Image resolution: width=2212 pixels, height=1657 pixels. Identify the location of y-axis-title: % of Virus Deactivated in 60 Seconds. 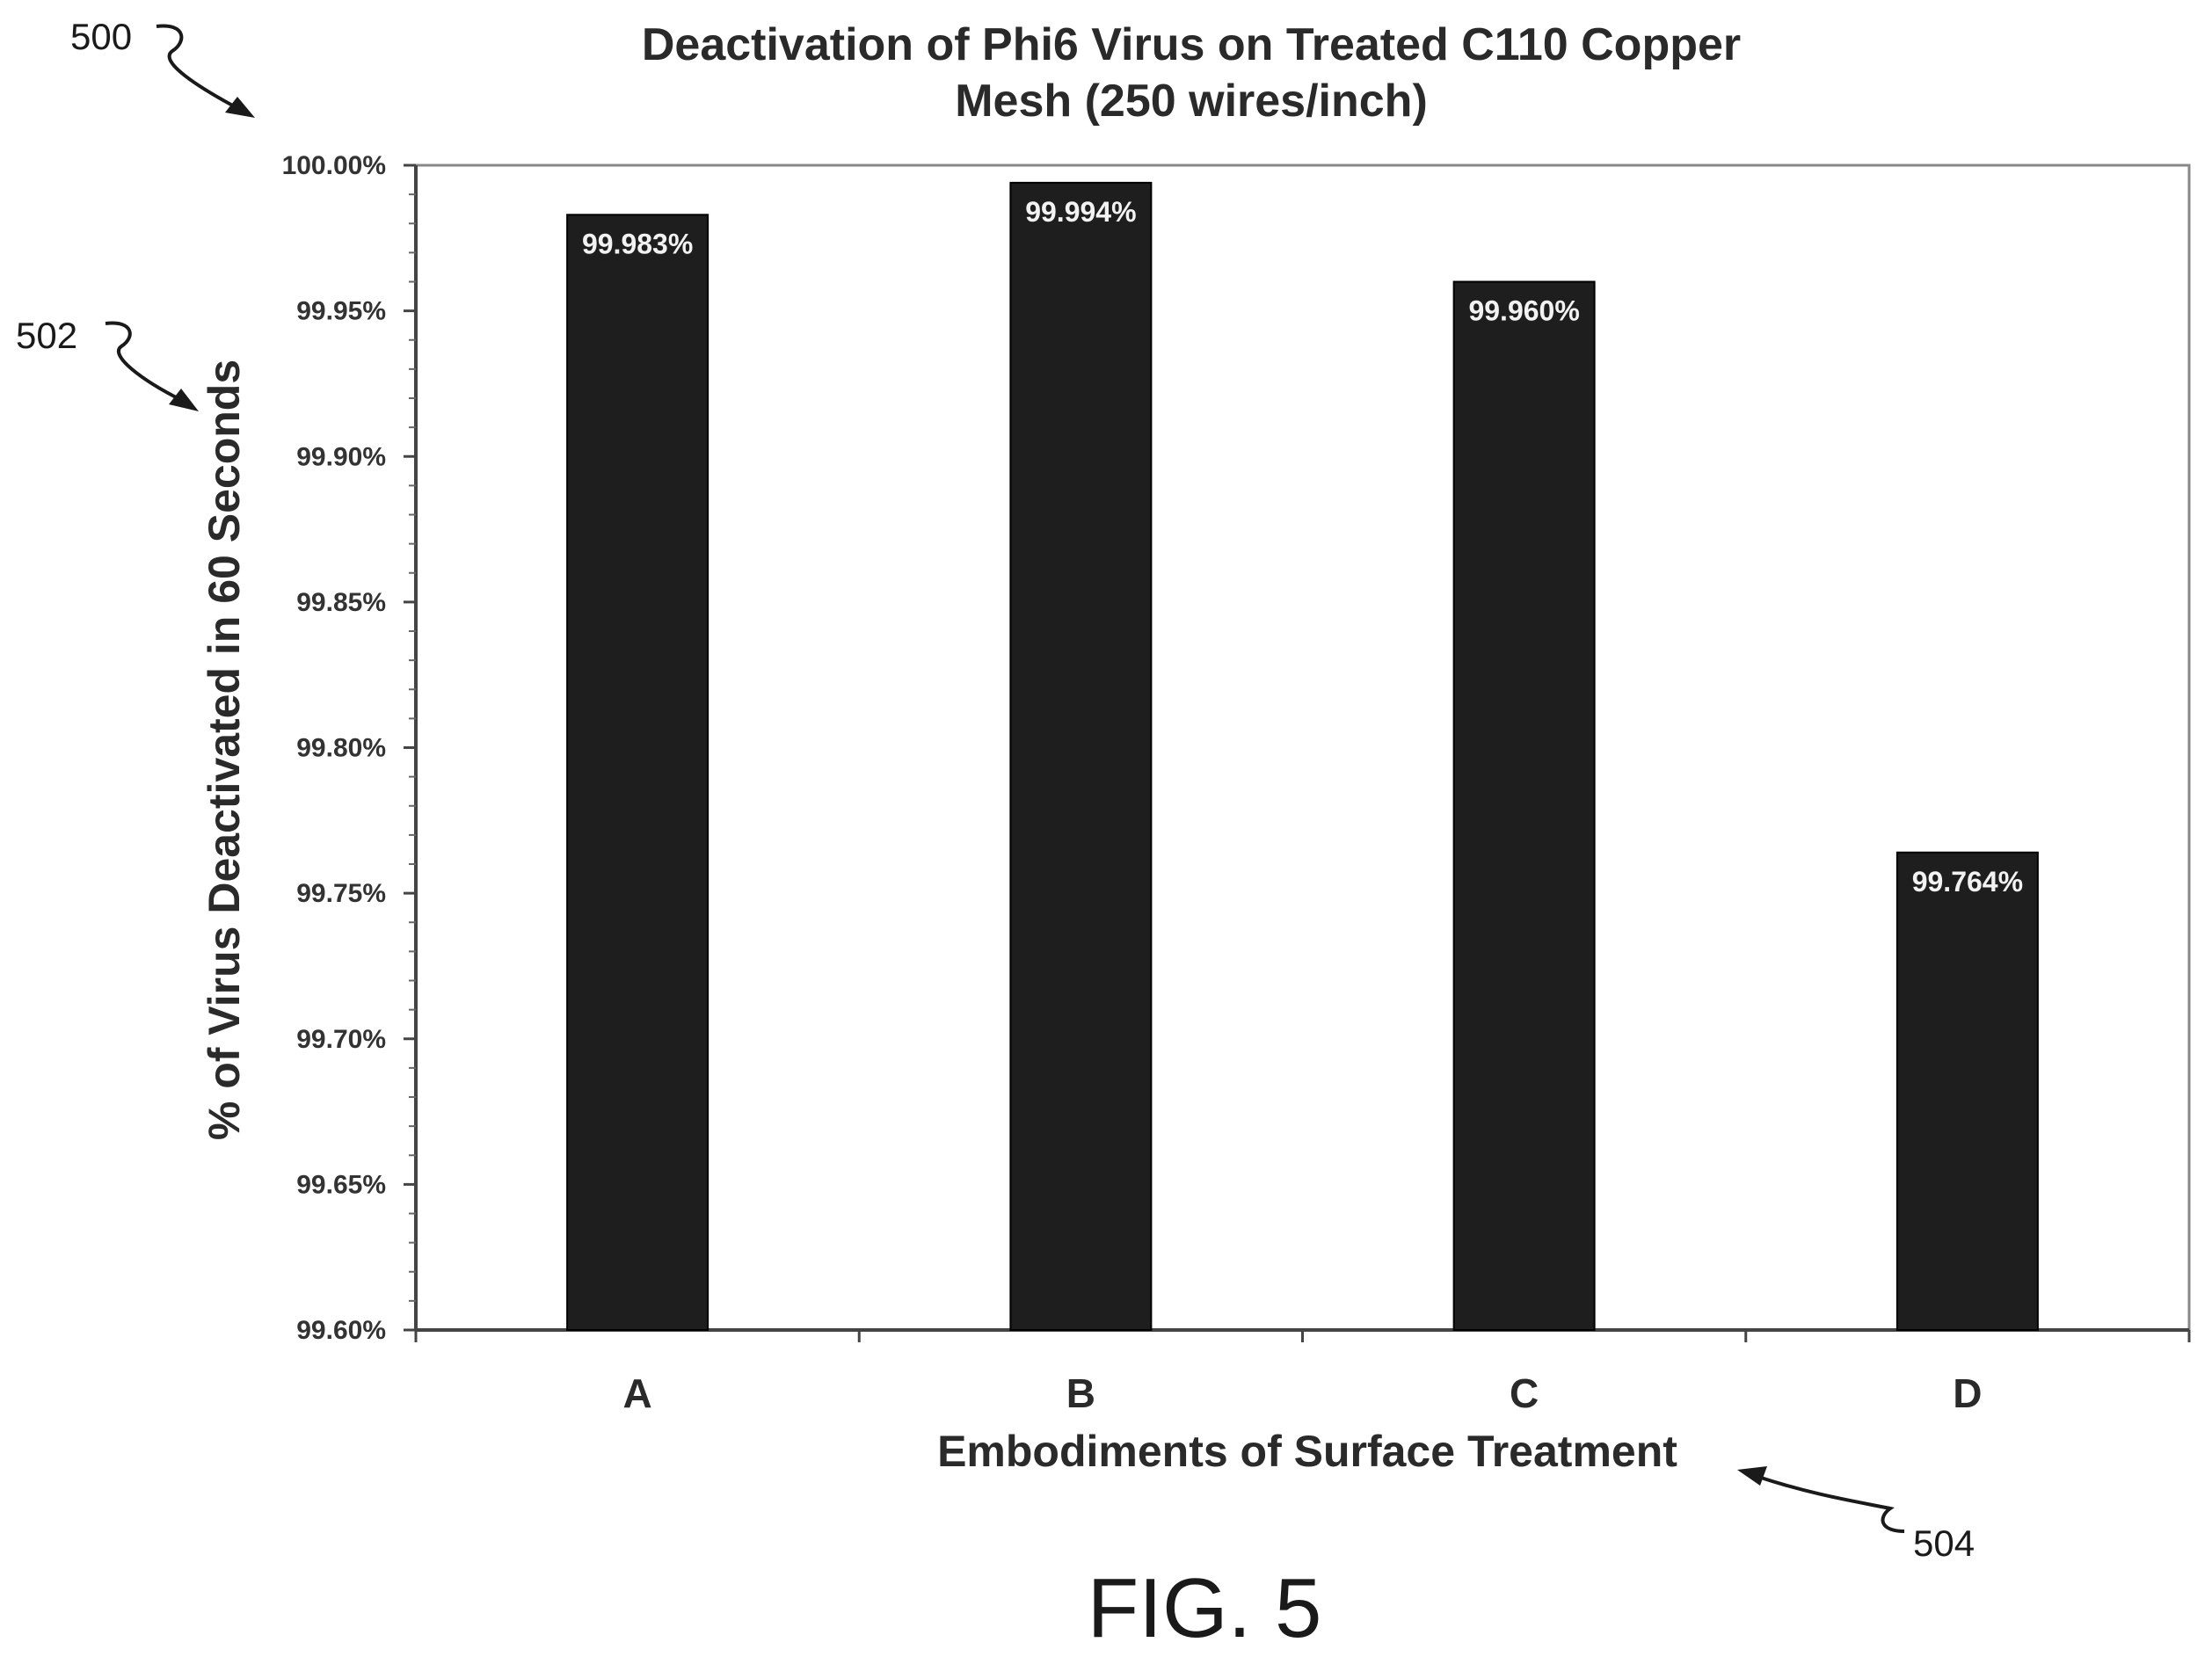
(224, 750).